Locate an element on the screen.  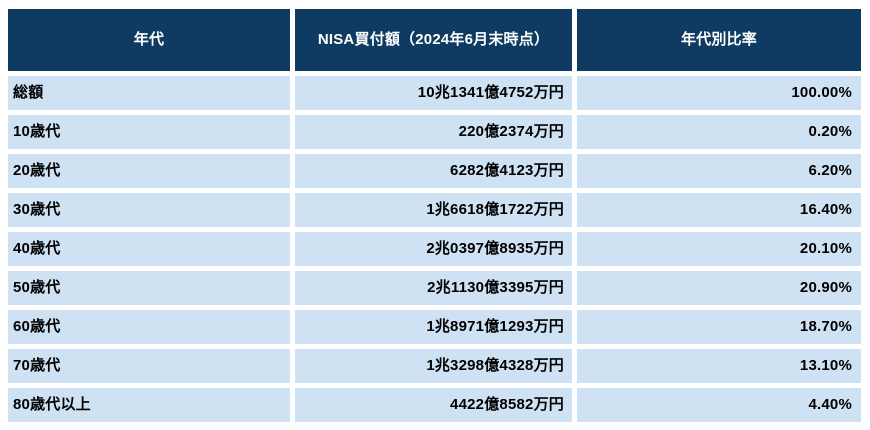
age-cell: 30歳代 is located at coordinates (149, 210).